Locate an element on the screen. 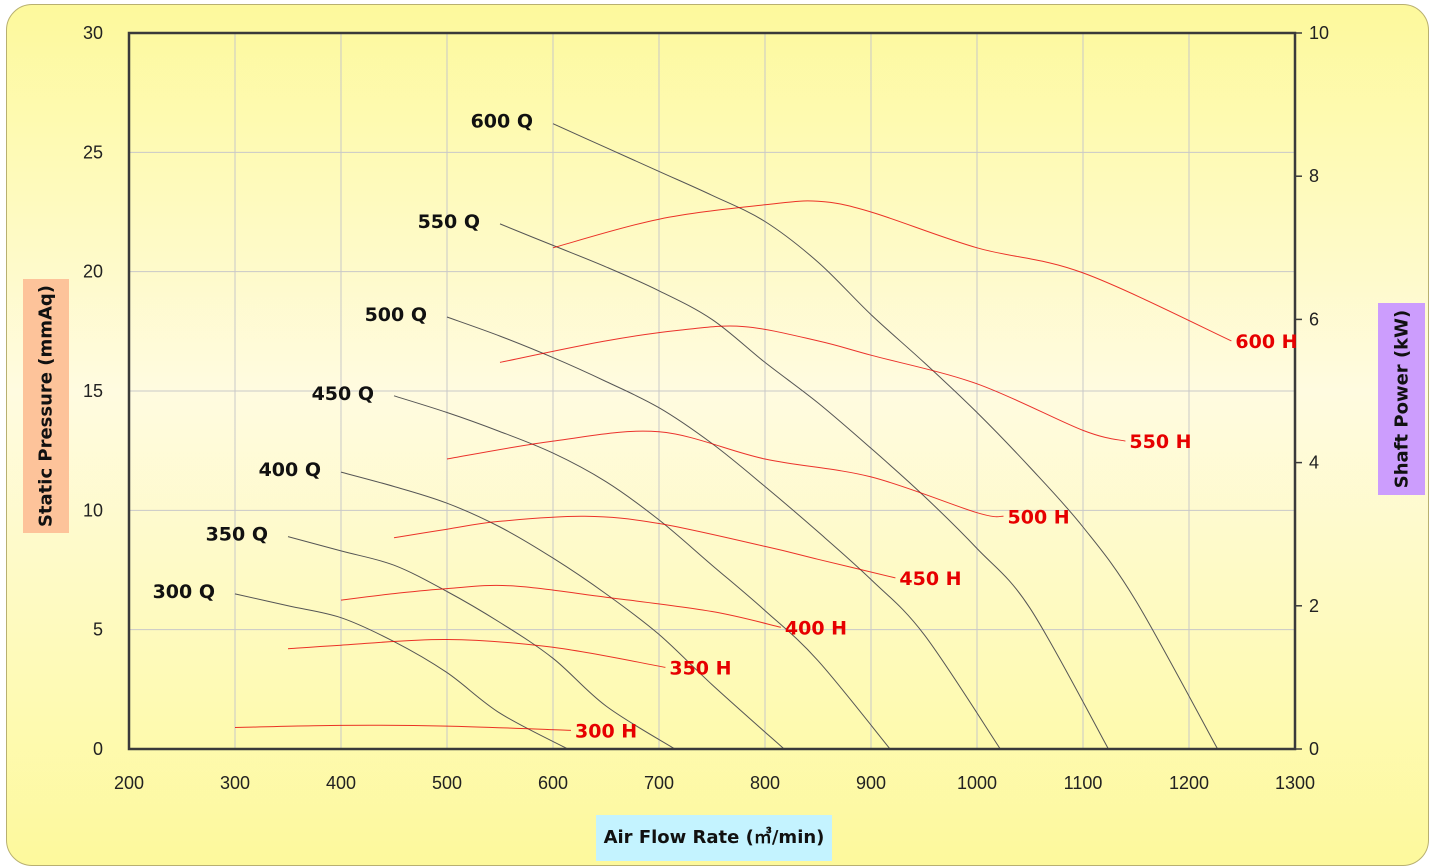 This screenshot has width=1436, height=867. y2-tick-label: 2 is located at coordinates (1314, 606).